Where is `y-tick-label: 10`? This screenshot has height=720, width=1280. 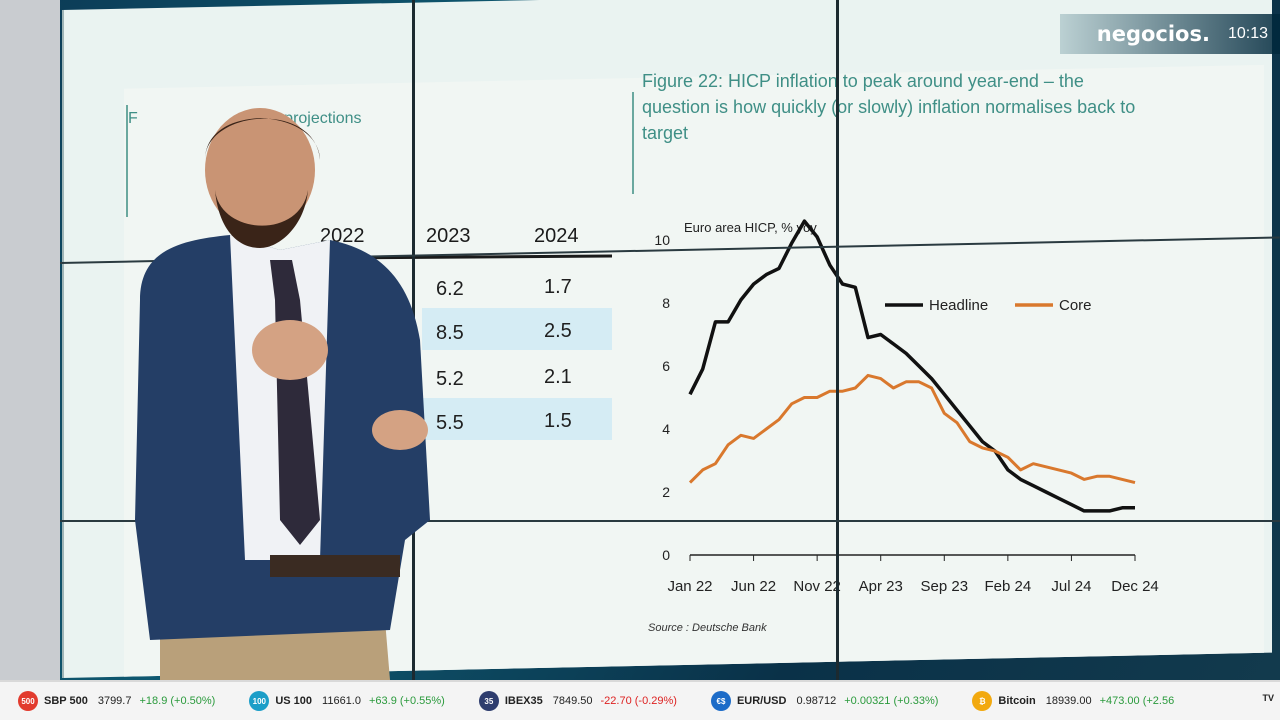 y-tick-label: 10 is located at coordinates (662, 240).